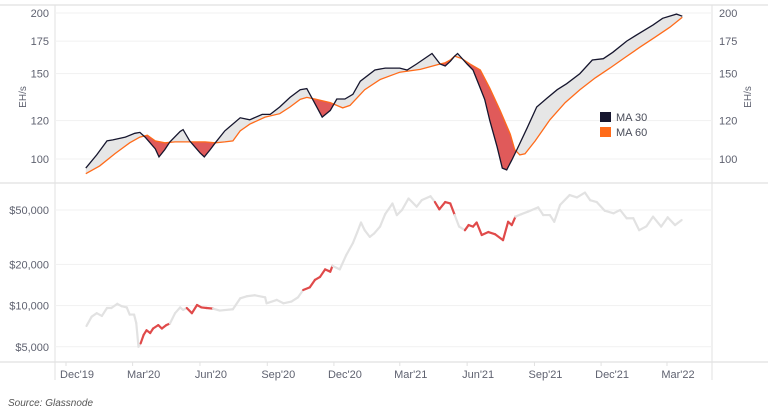  I want to click on y-tick-label-price: $10,000, so click(29, 307).